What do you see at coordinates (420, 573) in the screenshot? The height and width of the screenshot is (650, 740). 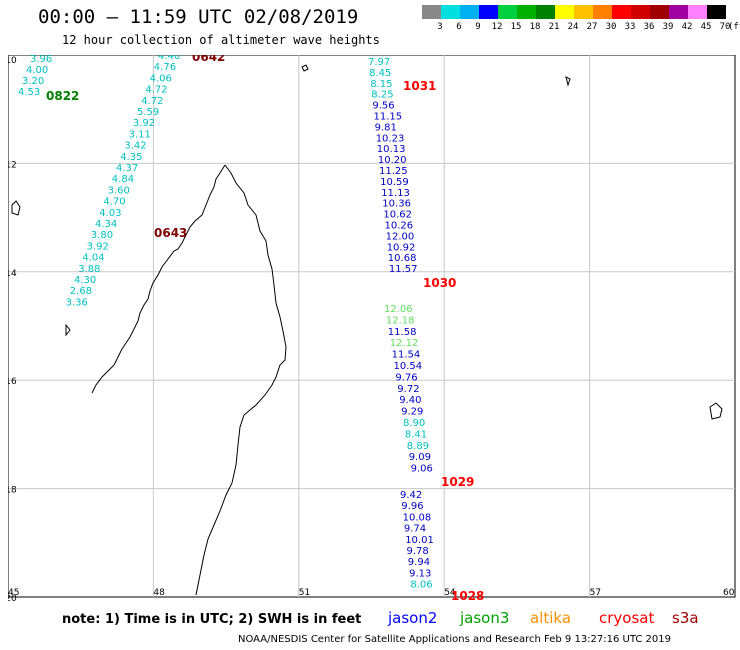 I see `wave-height-value: 9.13` at bounding box center [420, 573].